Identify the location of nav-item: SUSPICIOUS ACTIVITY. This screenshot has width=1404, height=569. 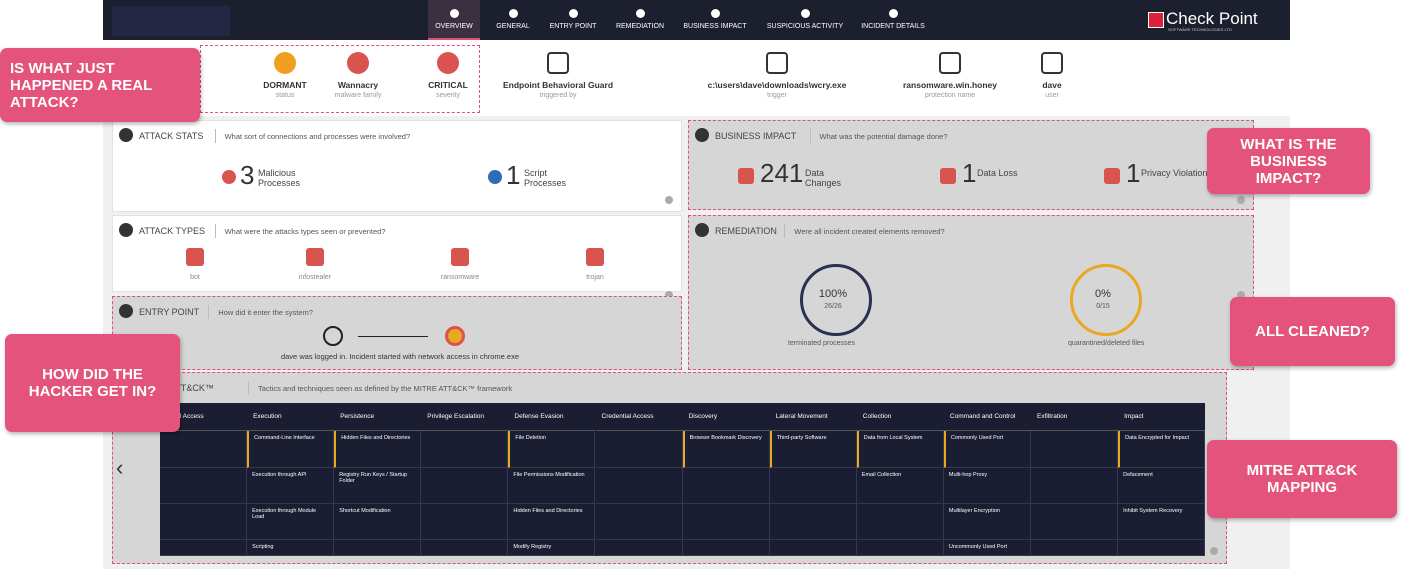
(805, 20).